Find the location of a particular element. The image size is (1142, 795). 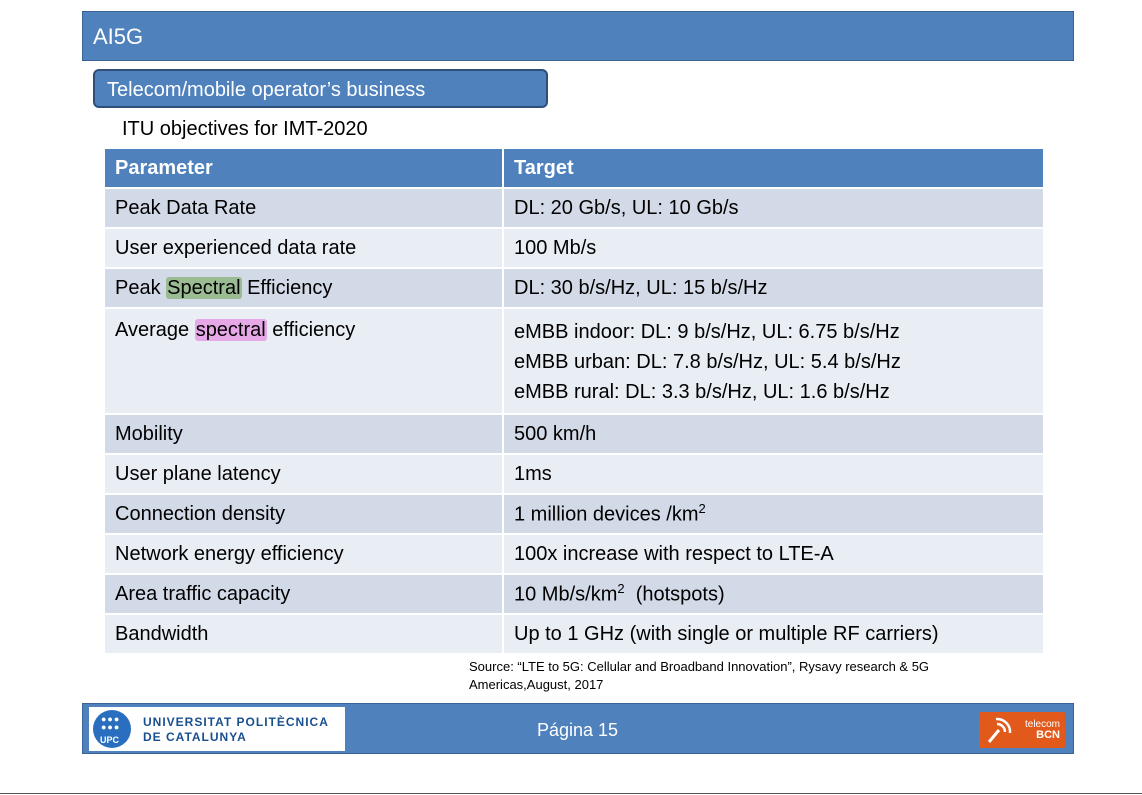

table-row: User experienced data rate 100 Mb/s is located at coordinates (575, 247).